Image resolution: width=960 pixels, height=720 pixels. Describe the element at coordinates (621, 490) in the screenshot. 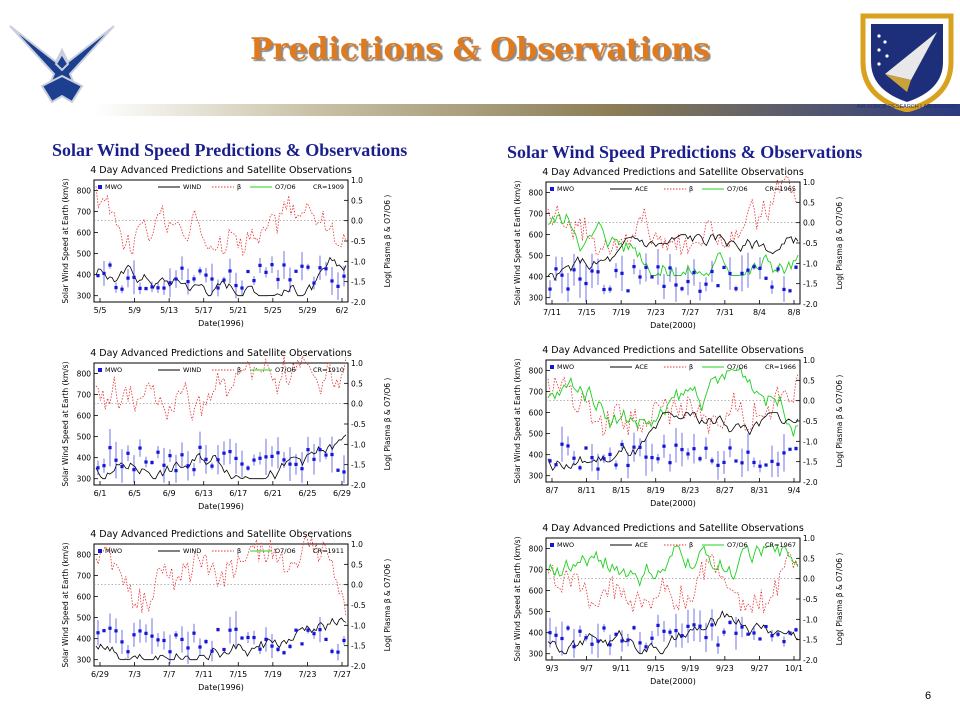

I see `x-tick-label: 8/15` at that location.